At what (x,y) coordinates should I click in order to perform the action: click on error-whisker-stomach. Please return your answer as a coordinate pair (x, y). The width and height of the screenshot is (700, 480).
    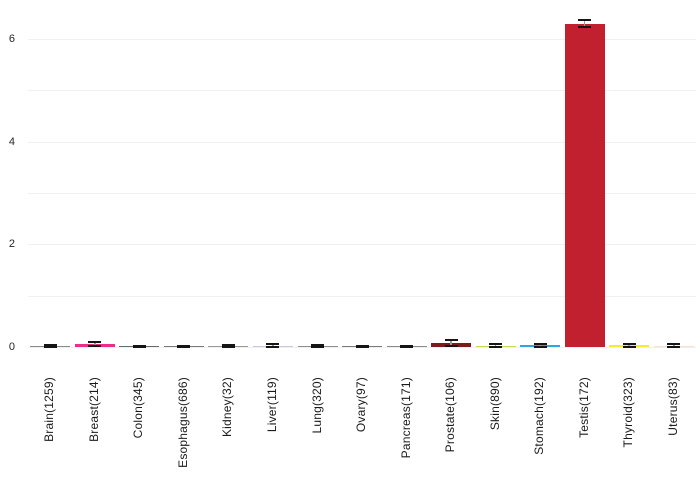
    Looking at the image, I should click on (540, 345).